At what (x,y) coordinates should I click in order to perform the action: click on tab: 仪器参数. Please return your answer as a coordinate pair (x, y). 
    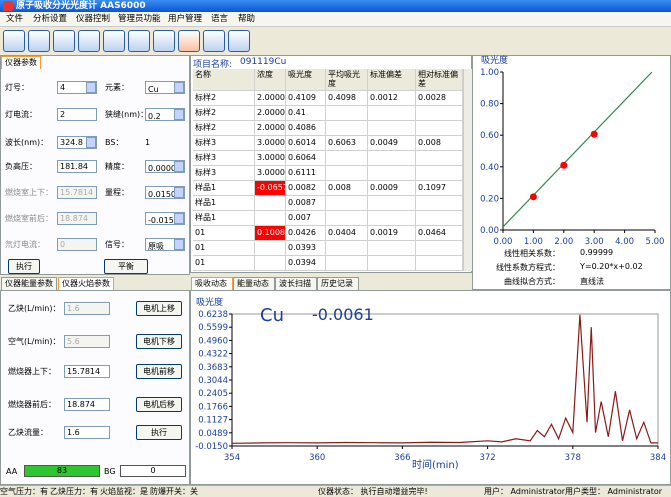
    Looking at the image, I should click on (21, 62).